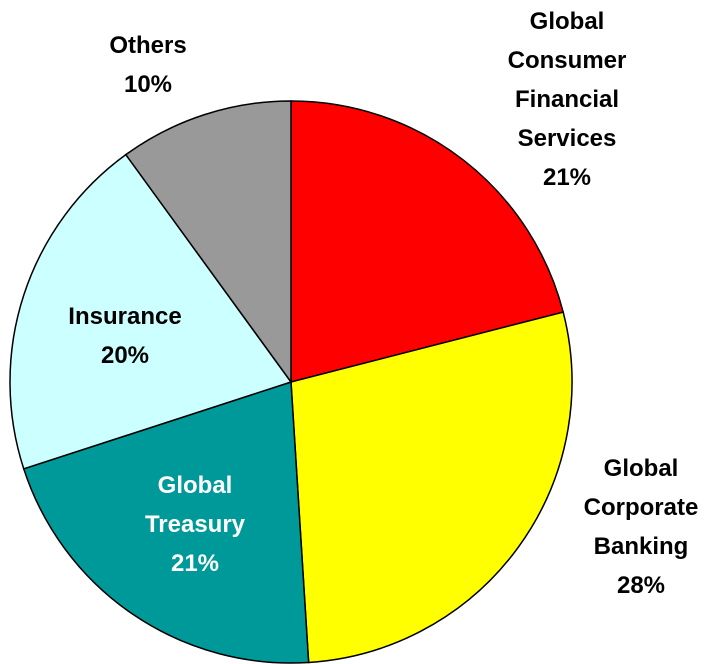 The width and height of the screenshot is (717, 664). I want to click on category-label: Others, so click(148, 45).